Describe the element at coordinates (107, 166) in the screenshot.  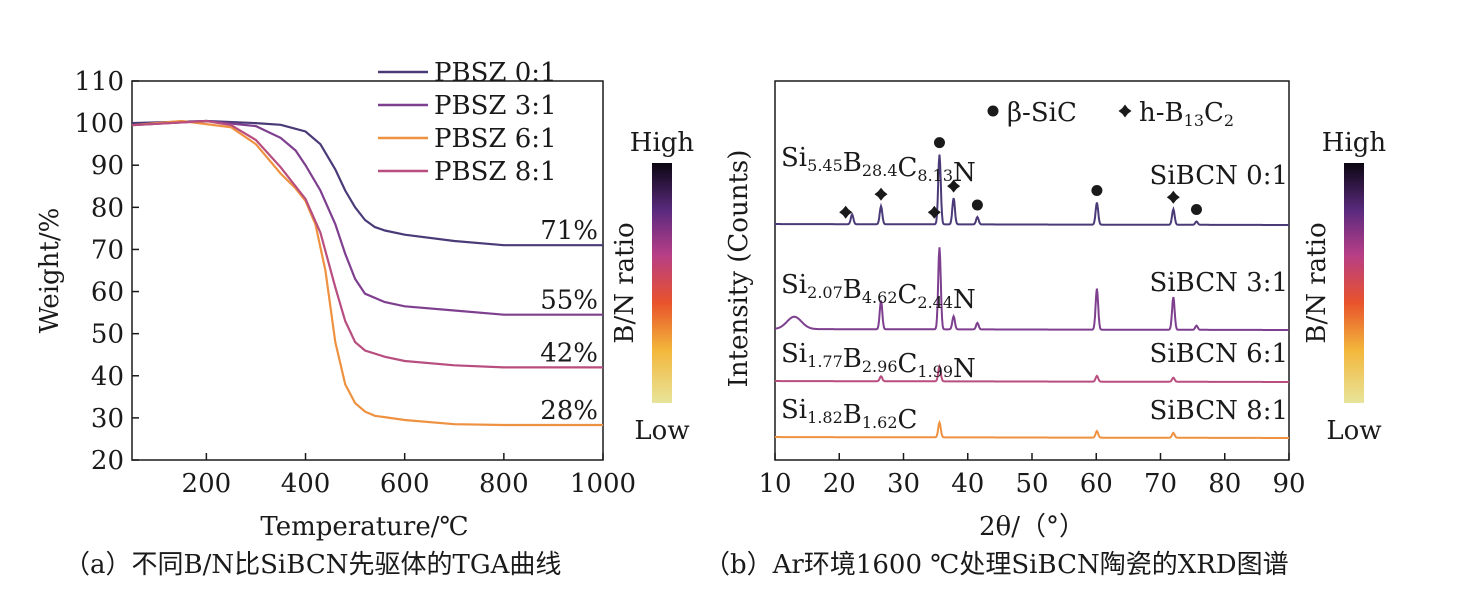
I see `tga-y-tick-label: 90` at that location.